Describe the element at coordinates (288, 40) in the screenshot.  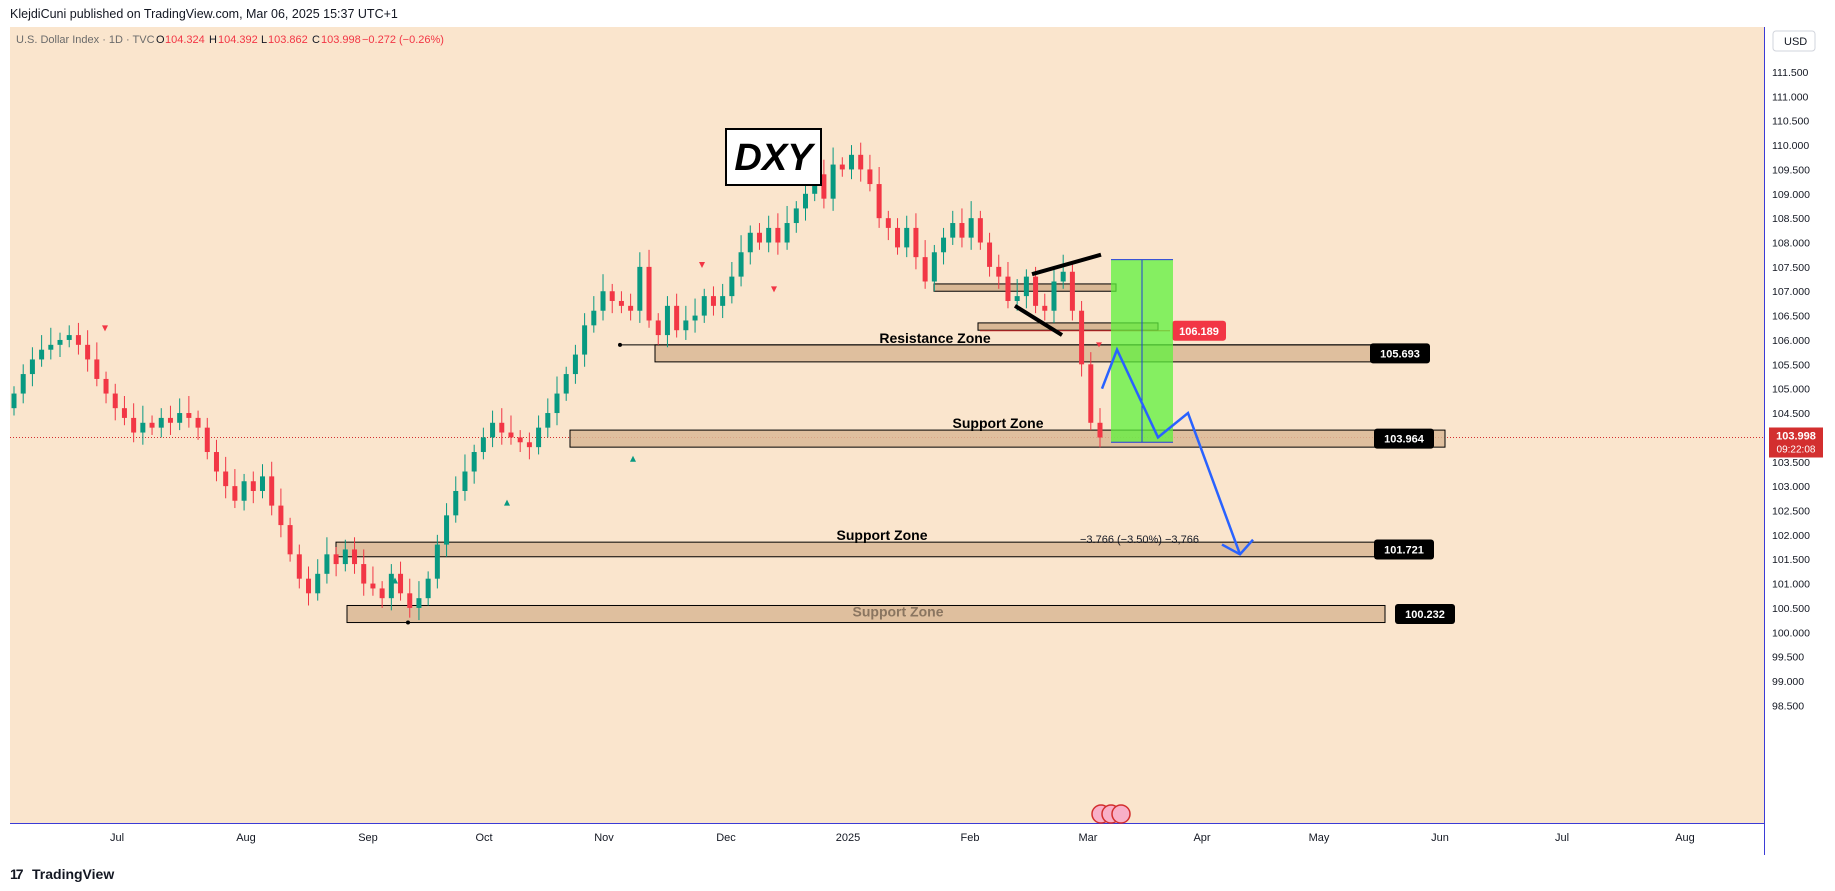
I see `legend-l-value: 103.862` at that location.